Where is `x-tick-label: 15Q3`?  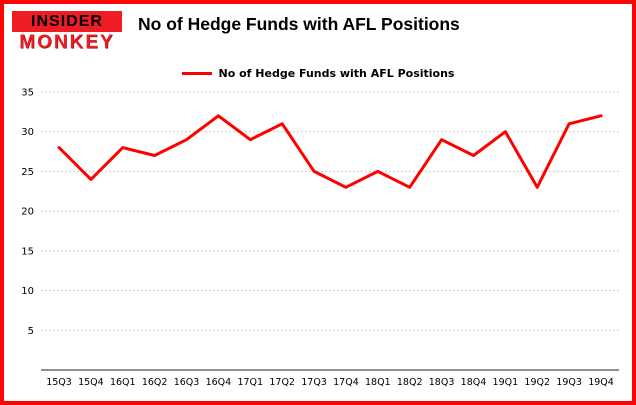 x-tick-label: 15Q3 is located at coordinates (59, 382).